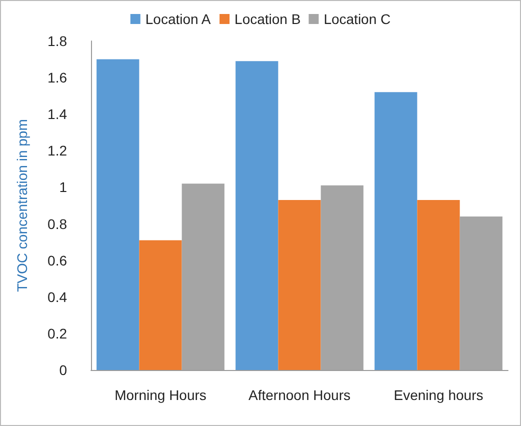  I want to click on x-tick-label: Afternoon Hours, so click(299, 395).